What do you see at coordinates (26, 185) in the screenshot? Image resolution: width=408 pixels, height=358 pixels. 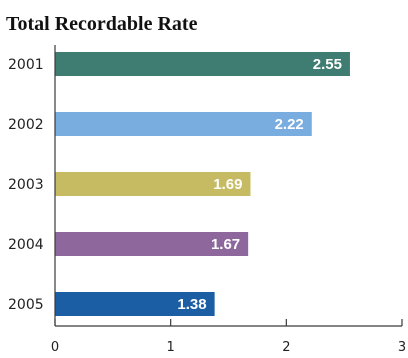 I see `category-label-2003: 2003` at bounding box center [26, 185].